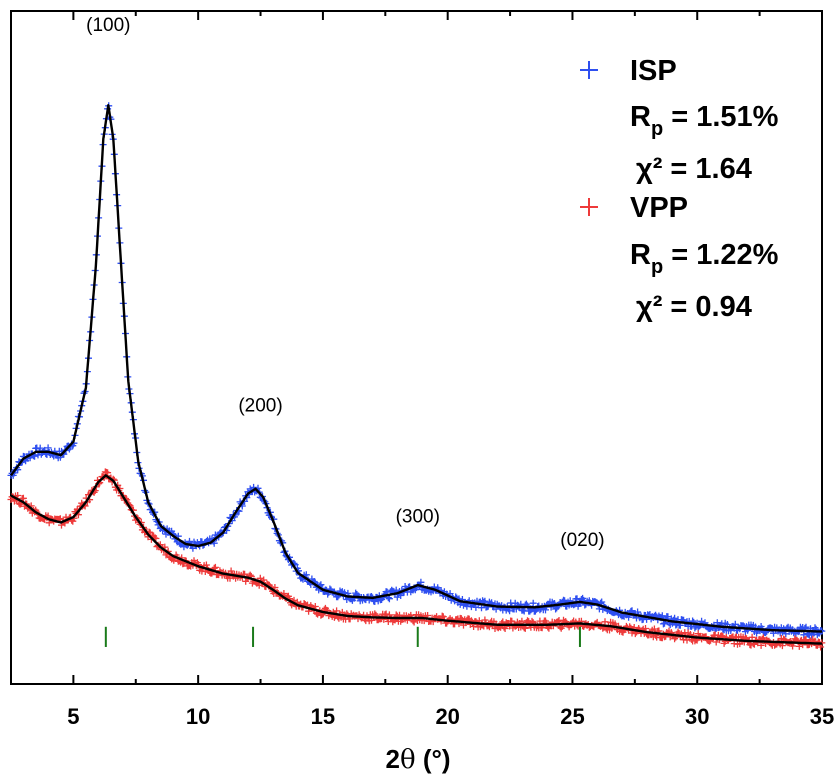 The image size is (838, 784). I want to click on legend-rp-vpp: Rp = 1.22%, so click(704, 258).